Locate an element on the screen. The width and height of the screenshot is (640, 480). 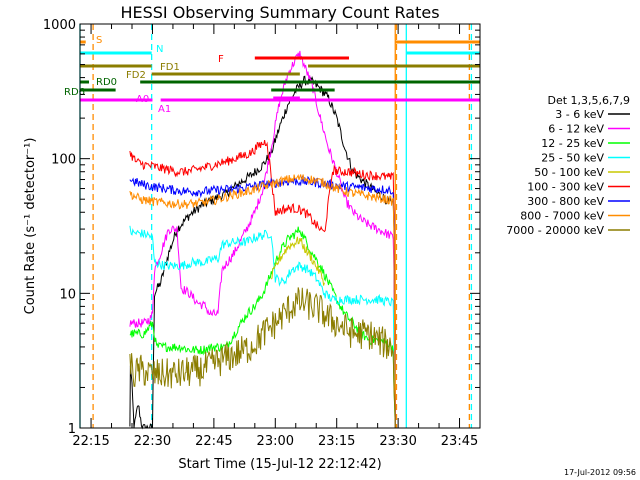
legend-entry: 100 - 300 keV is located at coordinates (565, 187).